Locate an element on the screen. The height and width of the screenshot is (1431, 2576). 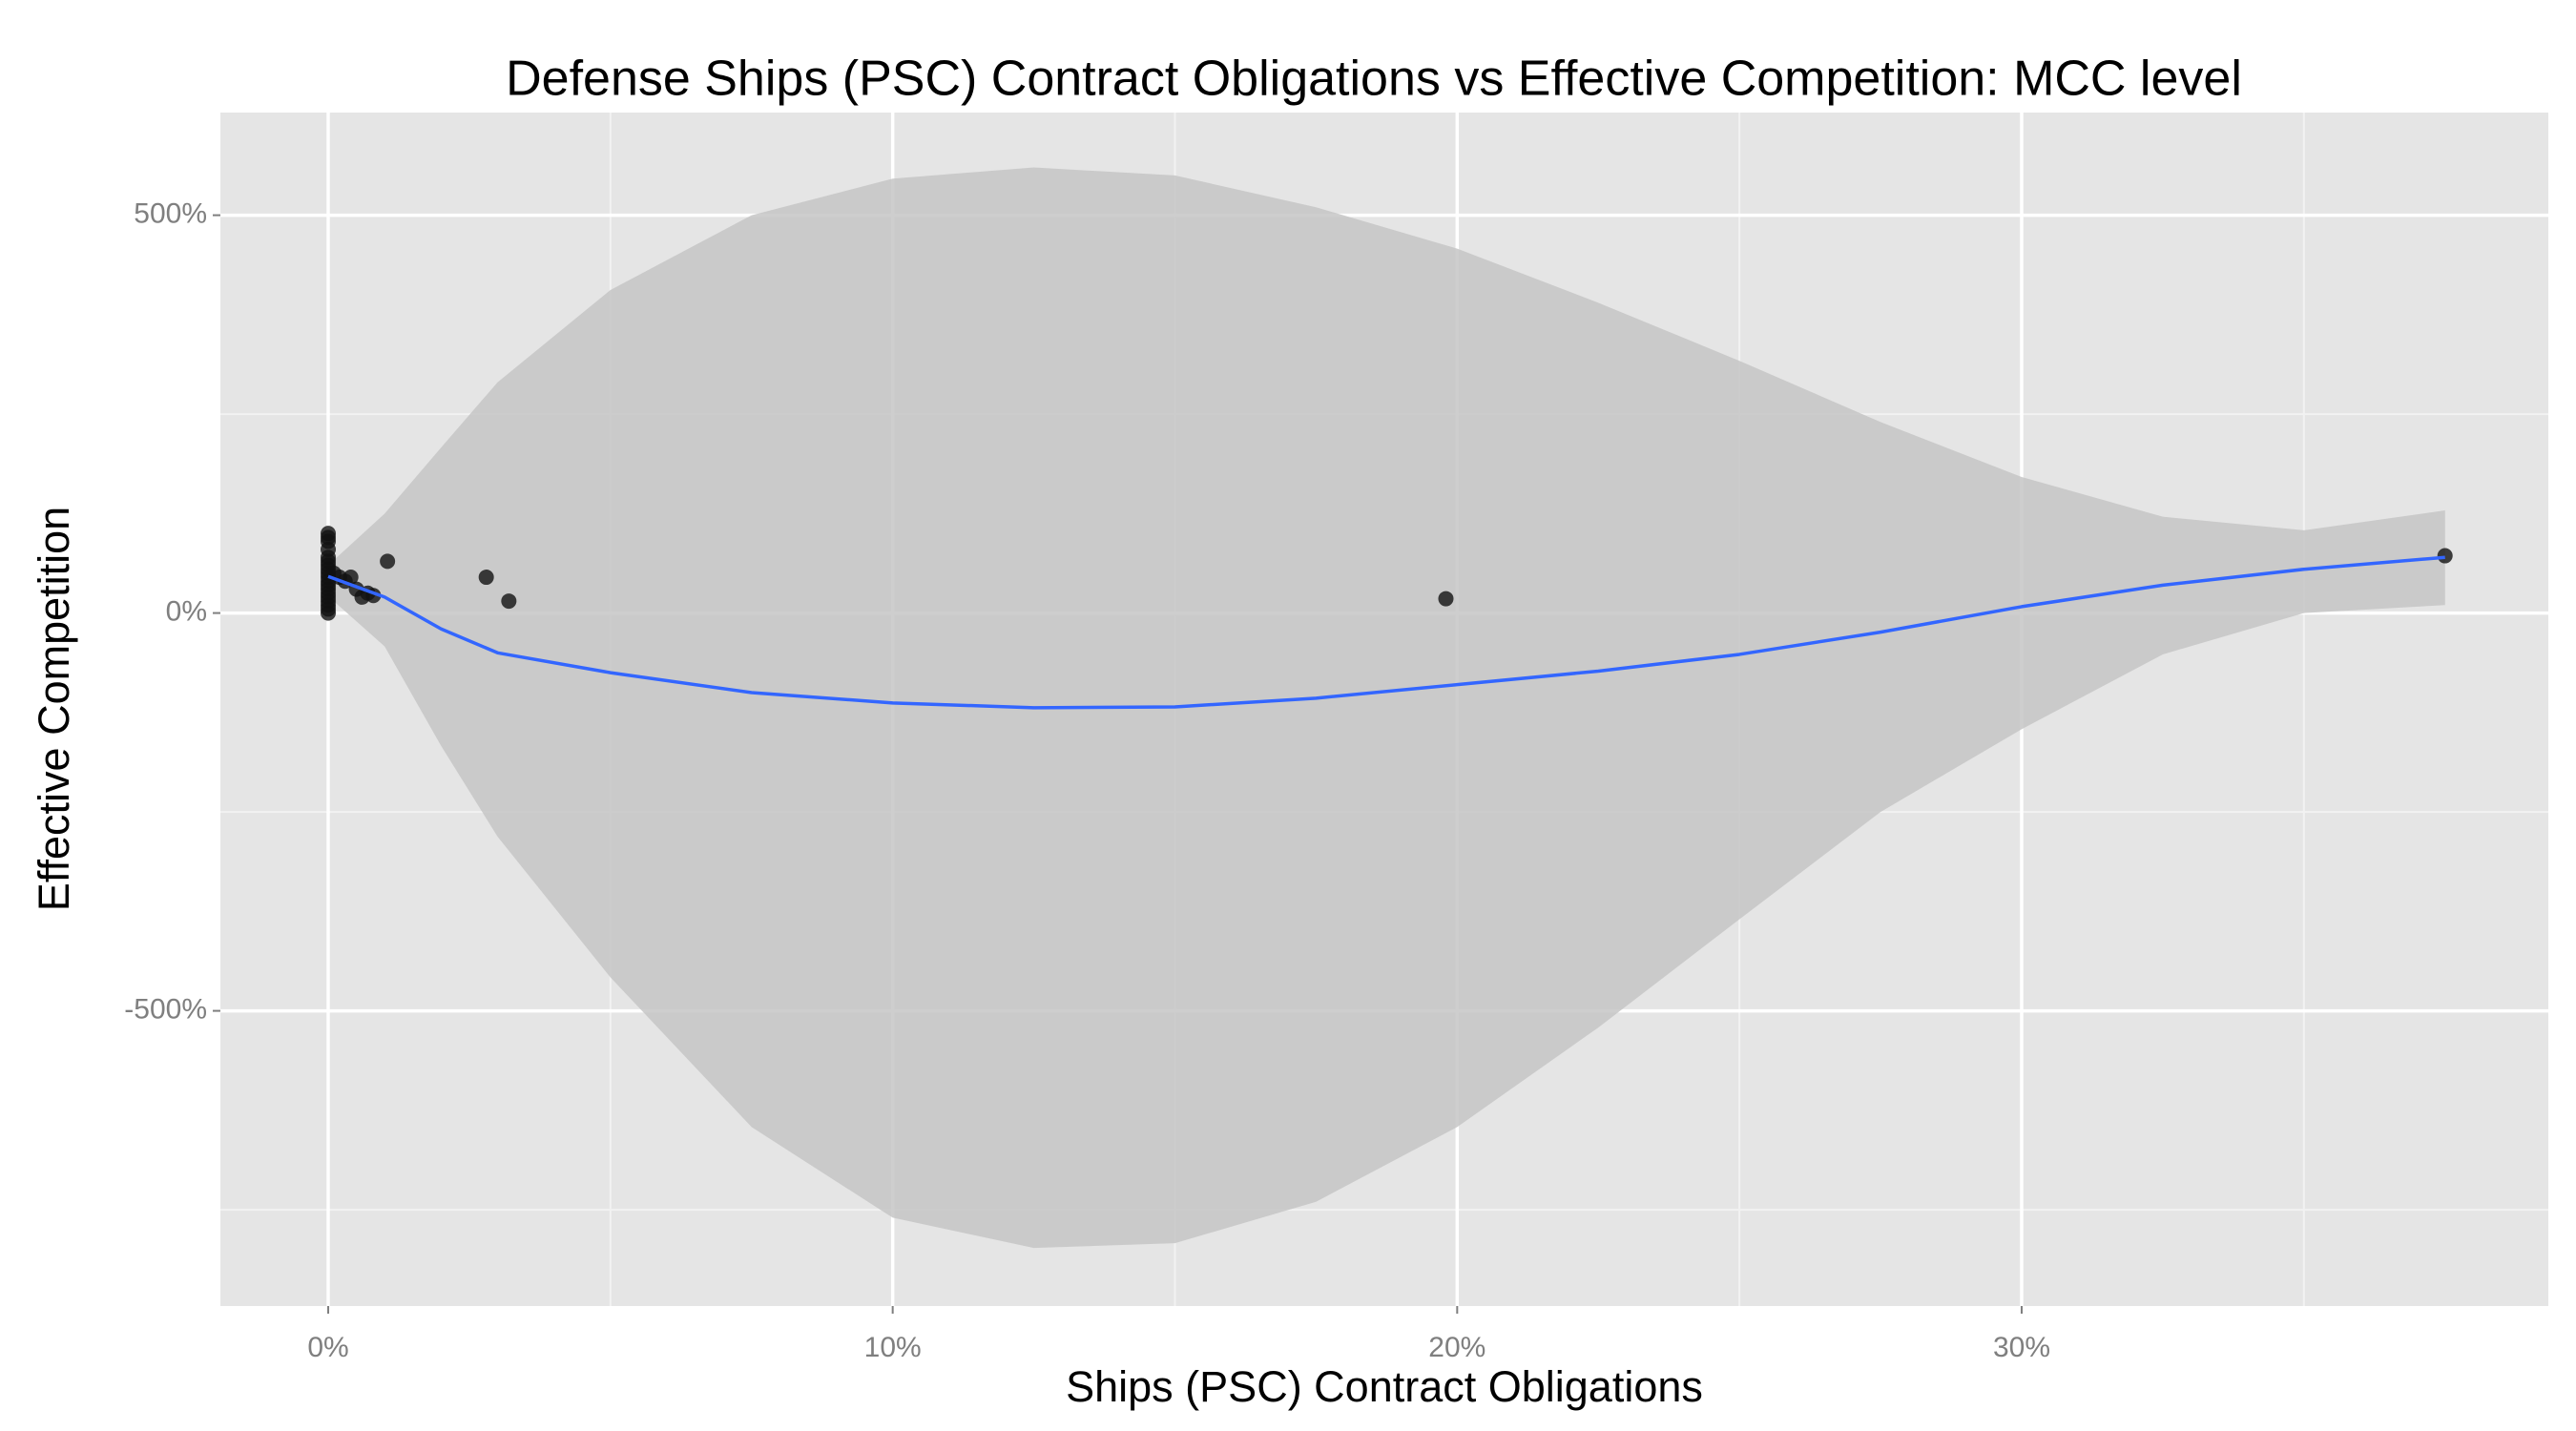
y-axis-title: Effective Competition is located at coordinates (54, 709).